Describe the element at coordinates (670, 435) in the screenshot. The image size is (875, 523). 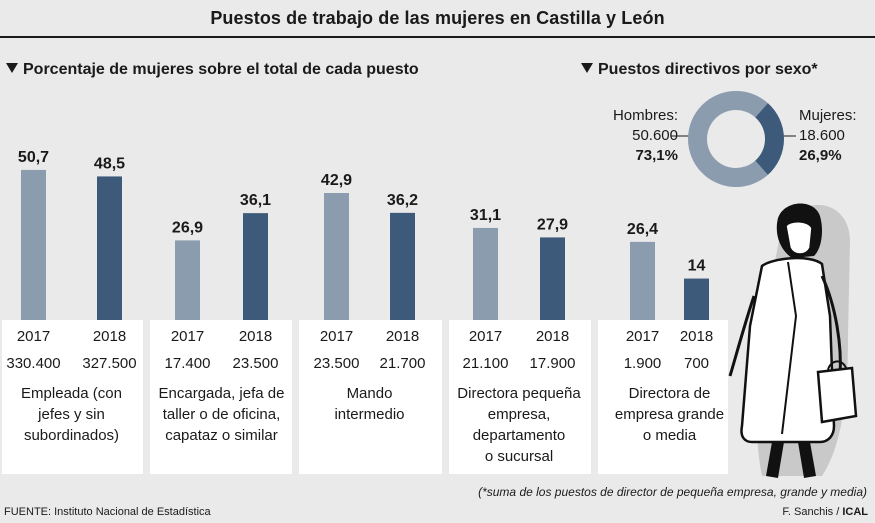
I see `category-label: o media` at that location.